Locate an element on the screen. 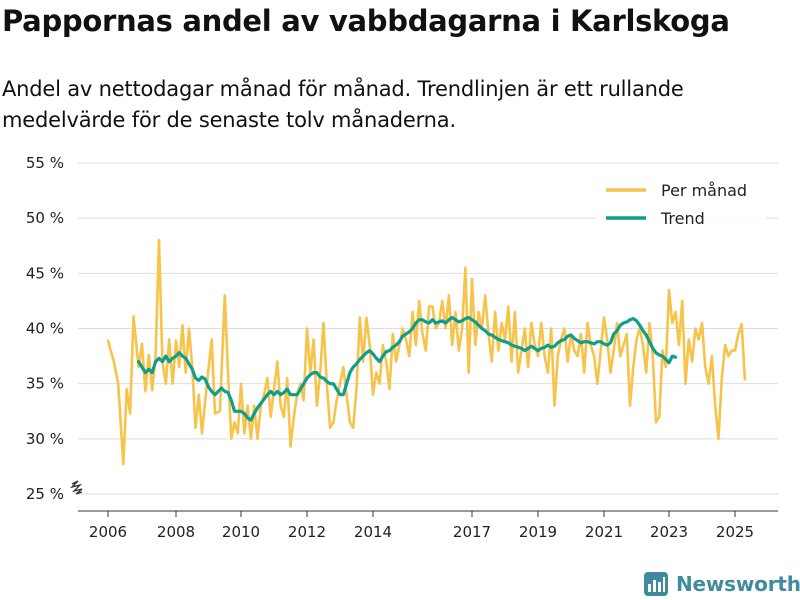 Image resolution: width=800 pixels, height=600 pixels. series-line-trend is located at coordinates (407, 368).